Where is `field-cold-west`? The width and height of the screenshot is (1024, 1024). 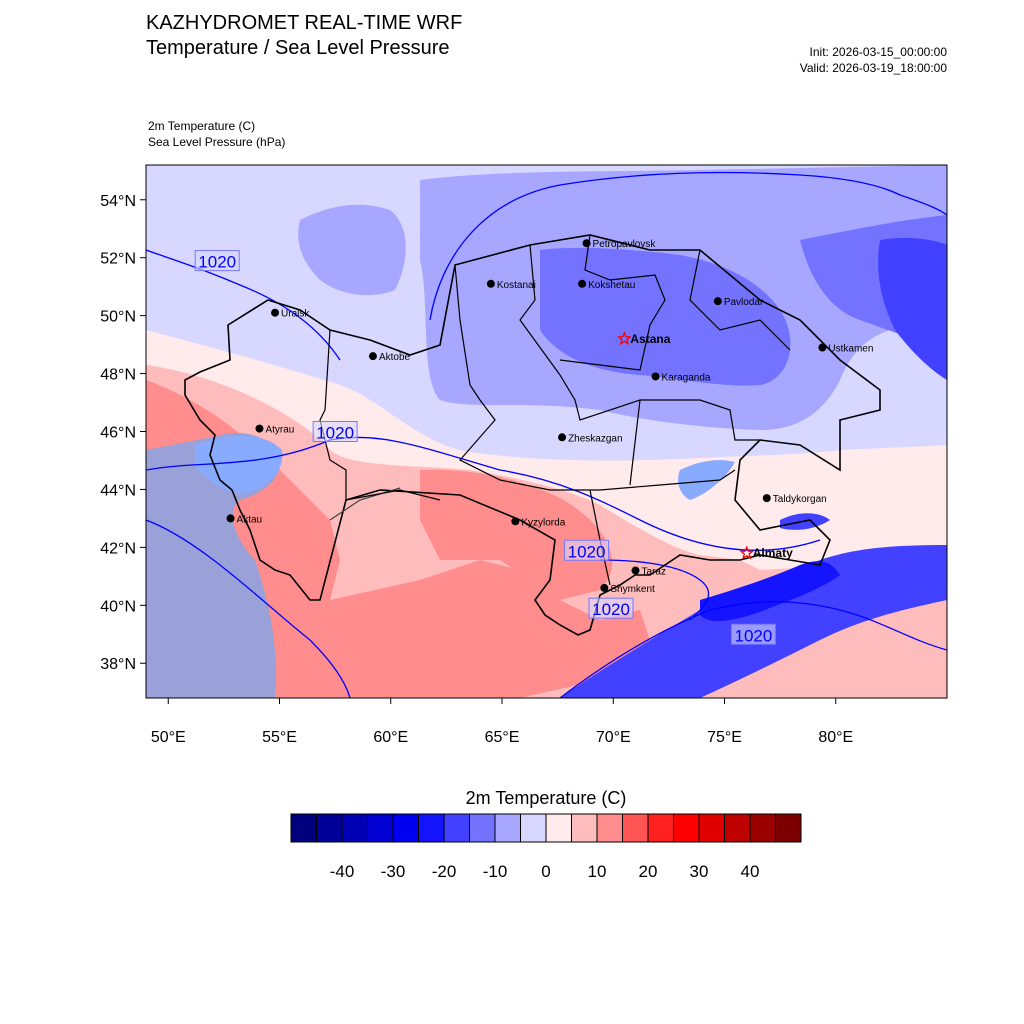
field-cold-west is located at coordinates (352, 250).